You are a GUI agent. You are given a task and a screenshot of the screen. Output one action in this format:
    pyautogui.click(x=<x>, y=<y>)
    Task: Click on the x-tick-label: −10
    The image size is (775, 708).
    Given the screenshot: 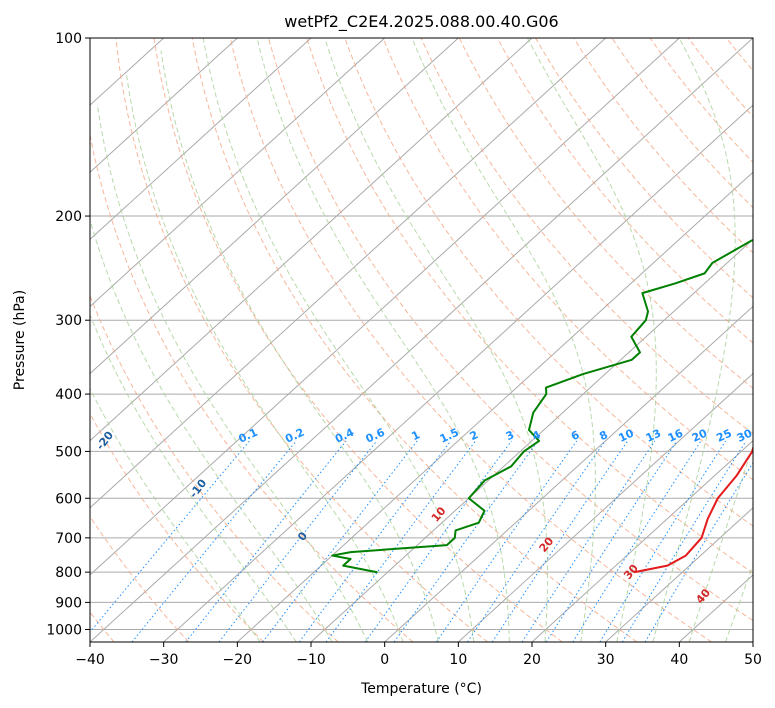 What is the action you would take?
    pyautogui.click(x=311, y=660)
    